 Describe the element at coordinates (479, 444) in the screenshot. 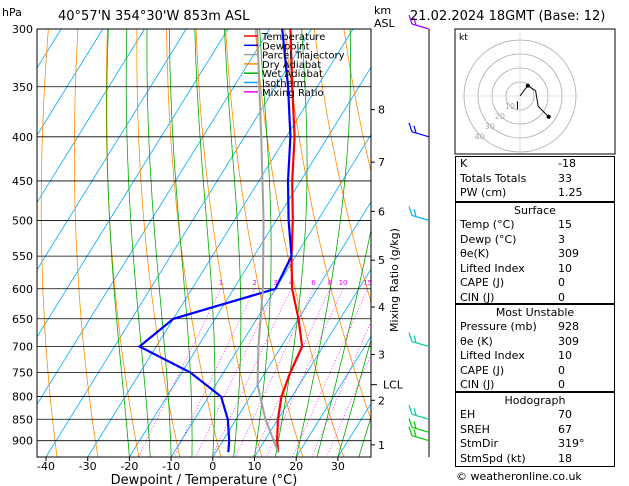

I see `stmdir-label: StmDir` at that location.